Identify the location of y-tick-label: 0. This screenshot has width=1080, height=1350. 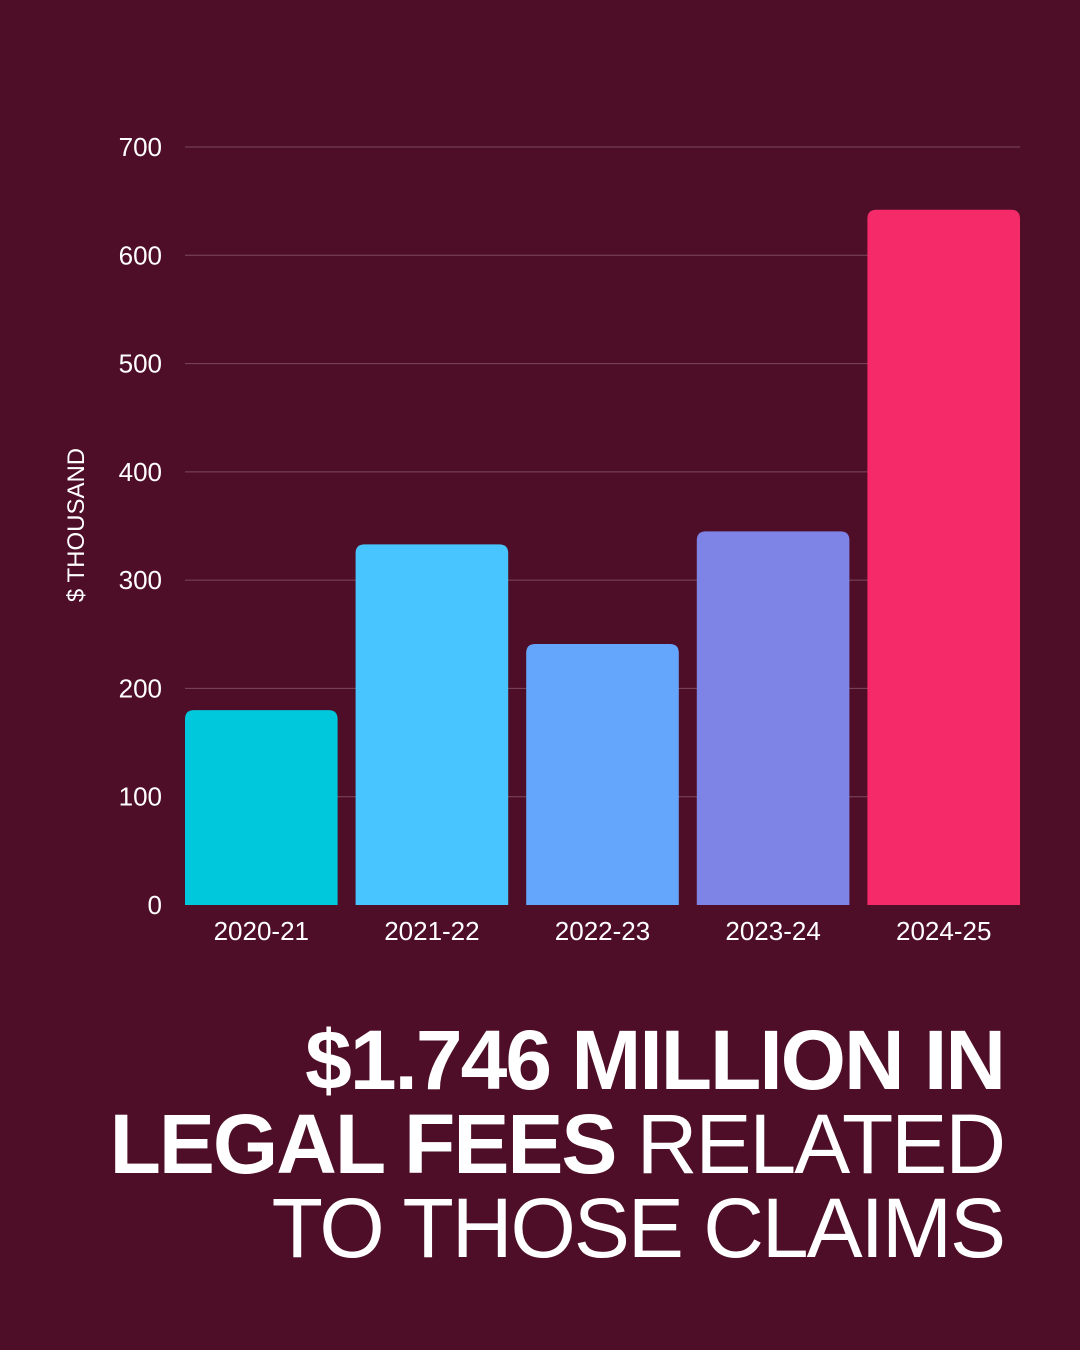
(155, 905).